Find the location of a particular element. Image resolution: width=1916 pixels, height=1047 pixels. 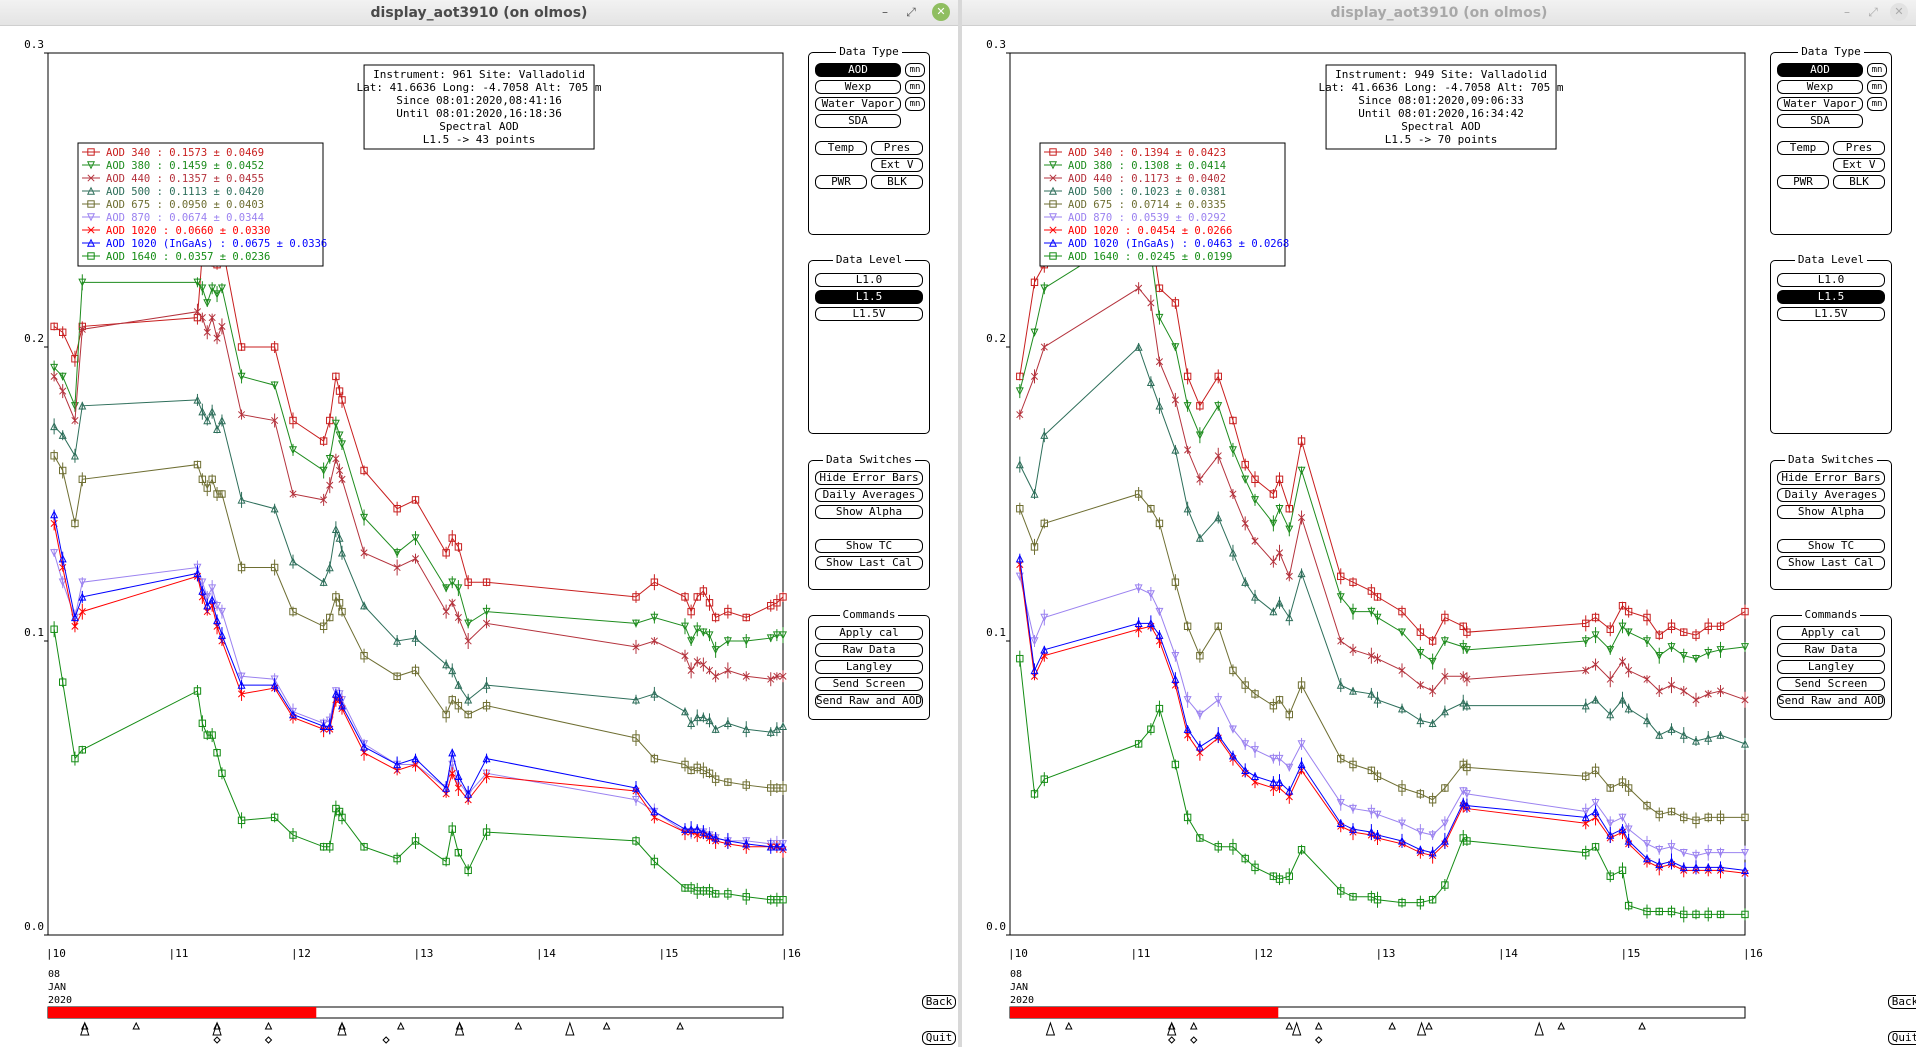

y-tick-label: 0.2 is located at coordinates (34, 338).